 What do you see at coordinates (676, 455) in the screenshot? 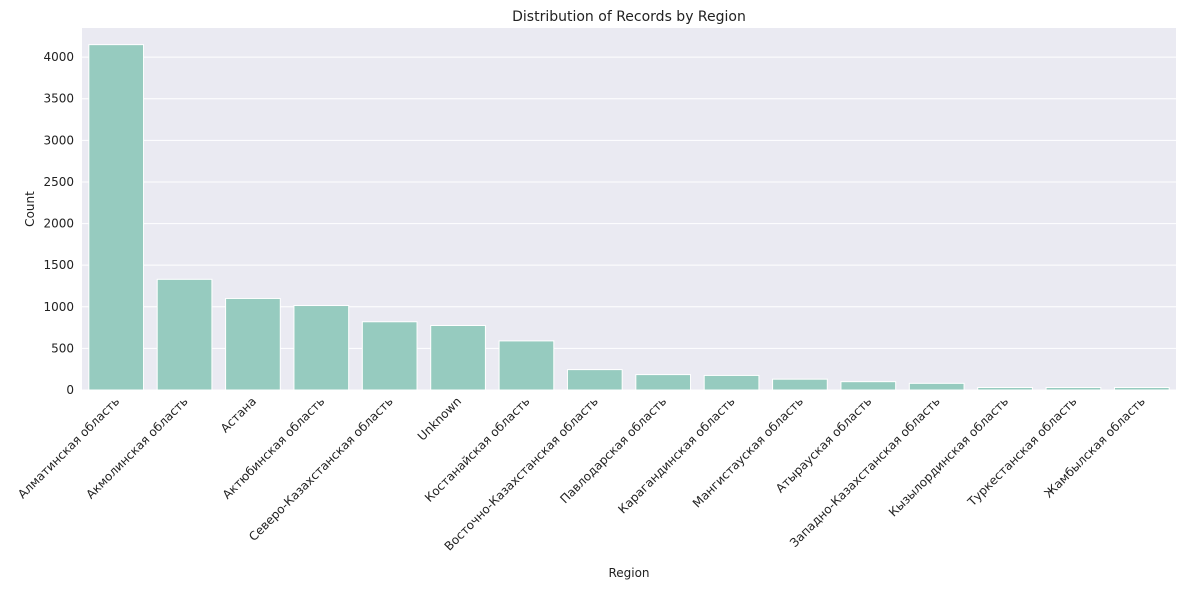
I see `x-tick-label: Карагандинская область` at bounding box center [676, 455].